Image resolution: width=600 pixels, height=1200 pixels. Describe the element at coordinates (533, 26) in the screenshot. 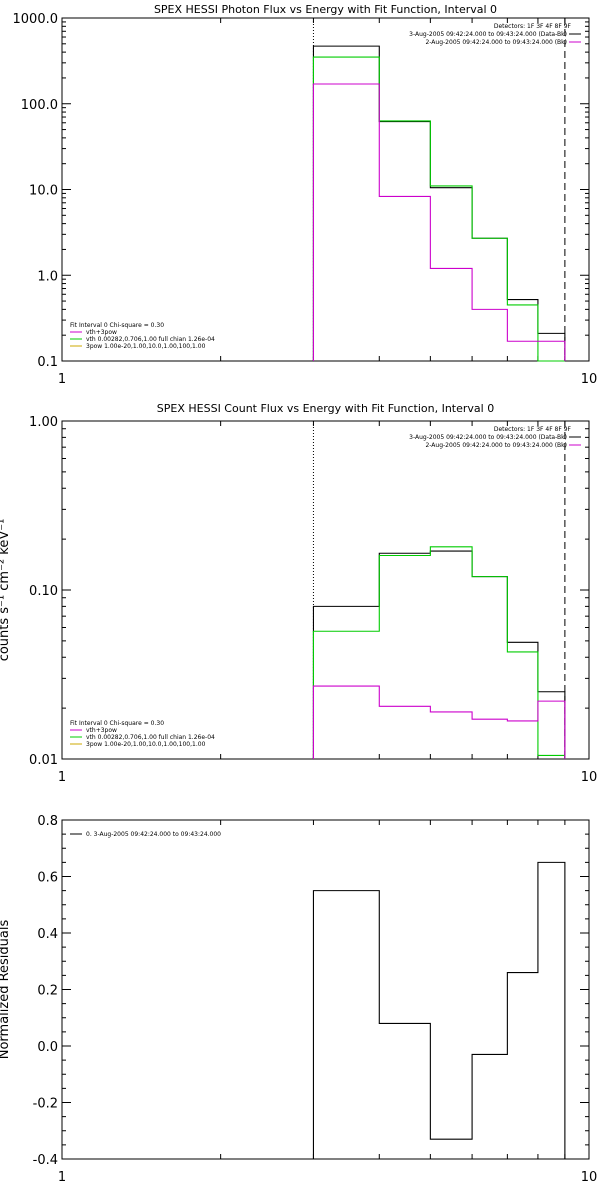

I see `panel1-legend-detectors: Detectors: 1F 3F 4F 8F 9F` at that location.